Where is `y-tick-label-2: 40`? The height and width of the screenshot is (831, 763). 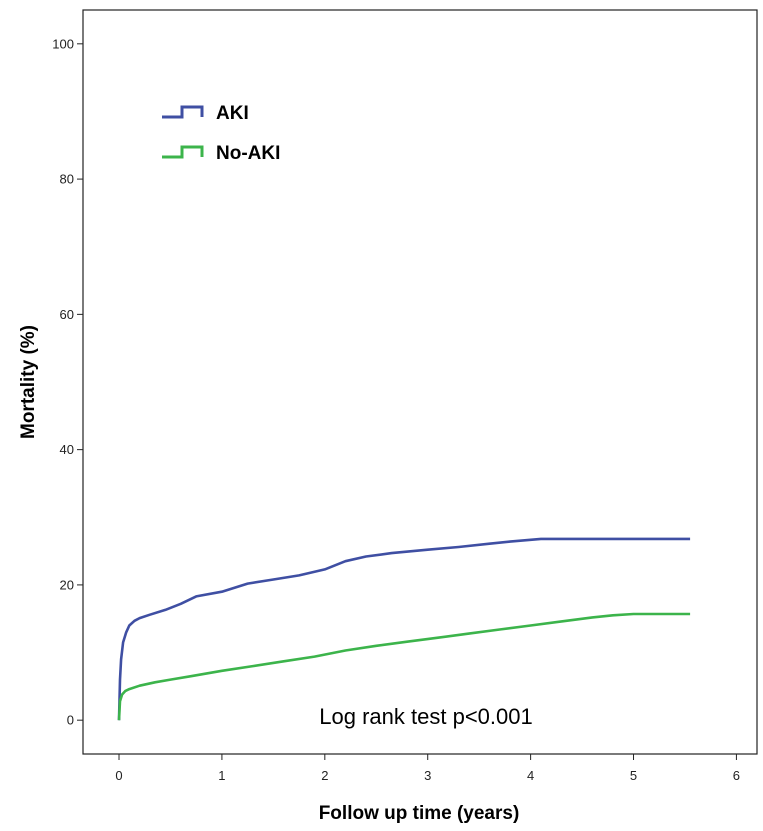 y-tick-label-2: 40 is located at coordinates (67, 449).